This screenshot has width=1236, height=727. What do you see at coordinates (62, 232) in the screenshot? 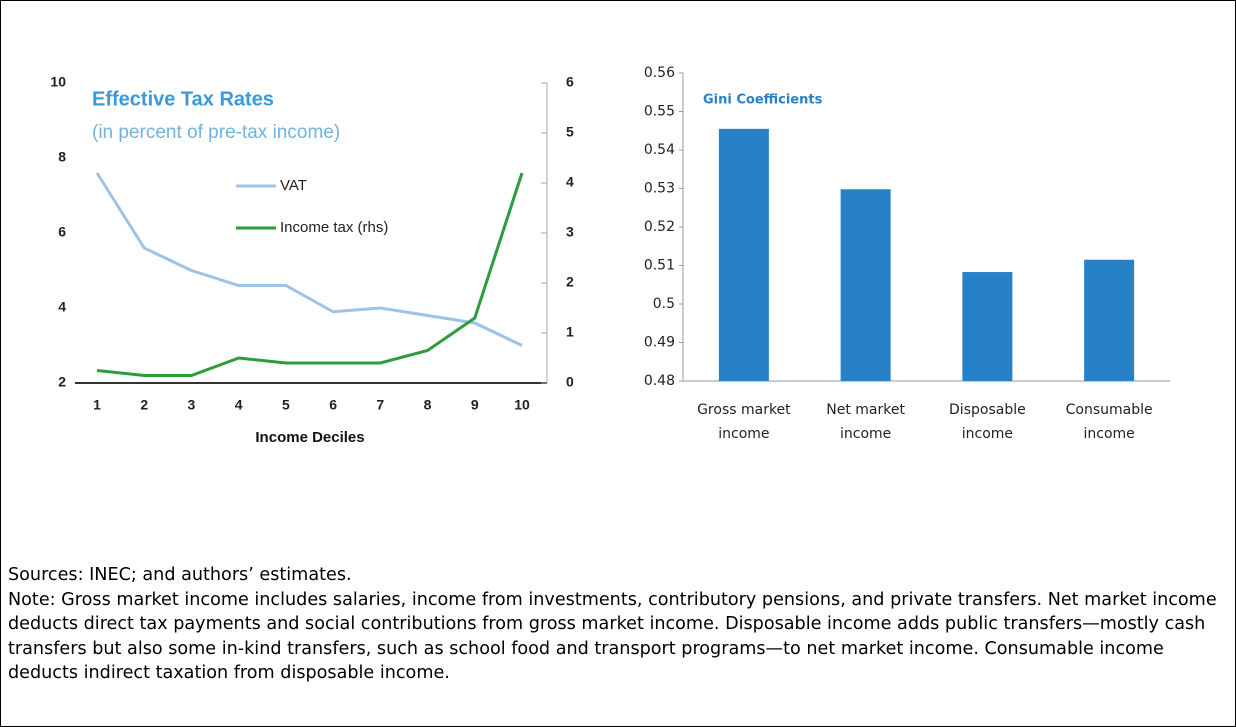
I see `y-tick-label: 6` at bounding box center [62, 232].